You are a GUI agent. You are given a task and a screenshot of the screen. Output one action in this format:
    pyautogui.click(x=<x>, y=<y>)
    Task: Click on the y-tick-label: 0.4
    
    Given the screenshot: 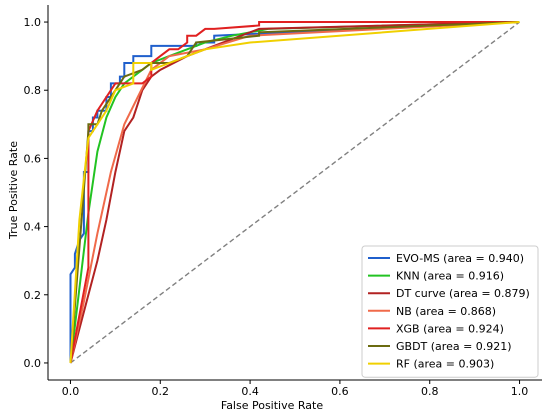 What is the action you would take?
    pyautogui.click(x=33, y=227)
    